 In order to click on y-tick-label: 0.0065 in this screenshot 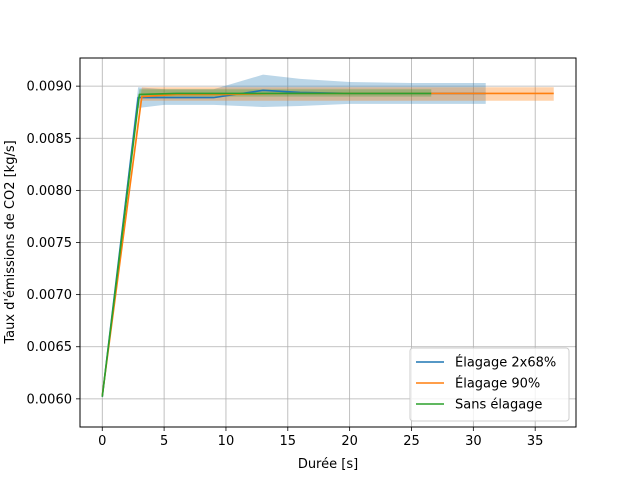, I will do `click(50, 347)`.